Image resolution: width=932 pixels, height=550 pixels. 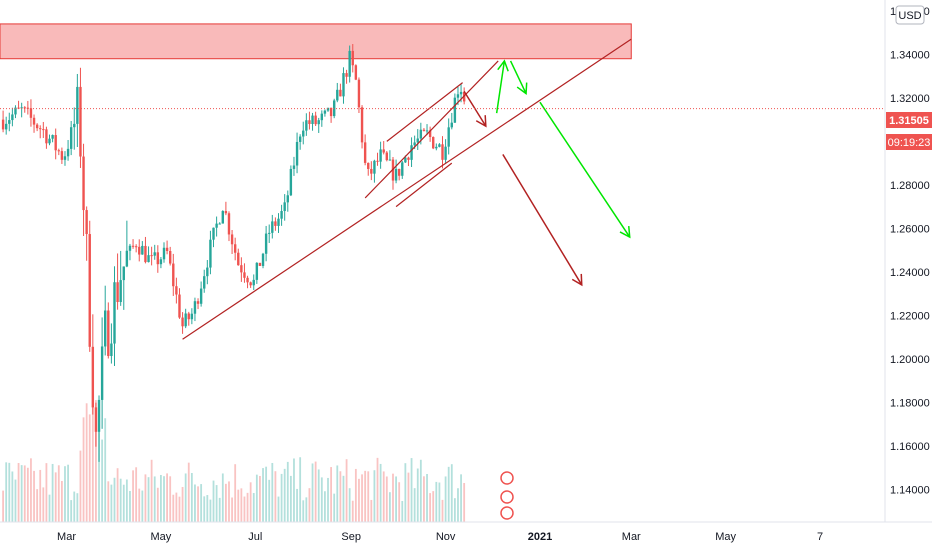 I want to click on channel-upper-line, so click(x=424, y=112).